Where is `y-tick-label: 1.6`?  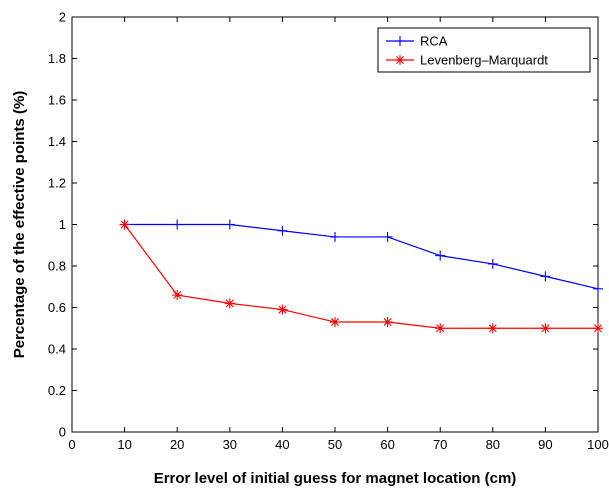 y-tick-label: 1.6 is located at coordinates (57, 100).